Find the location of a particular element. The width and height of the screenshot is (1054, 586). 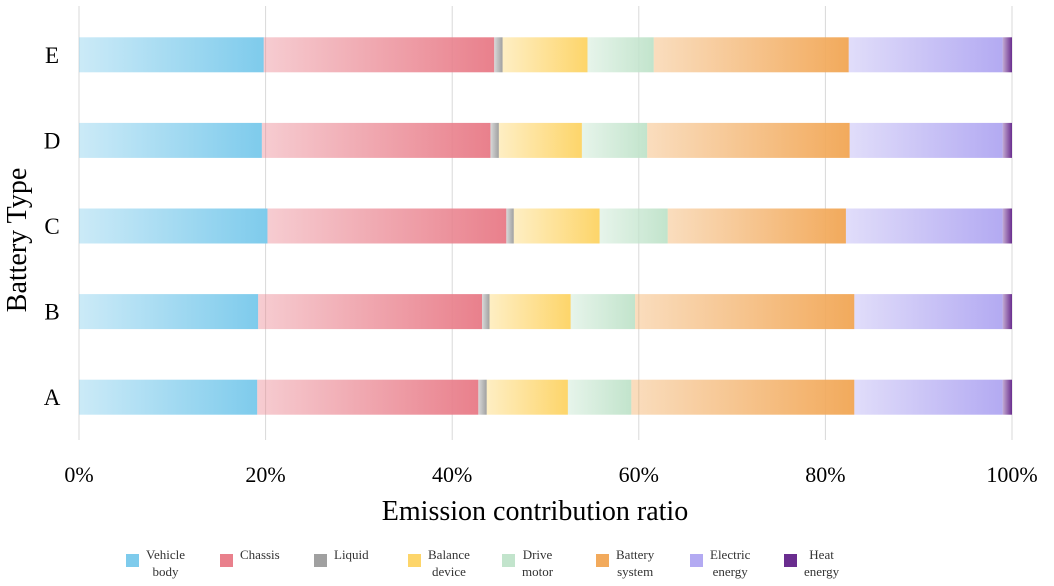

legend-label: Drive motor is located at coordinates (538, 563).